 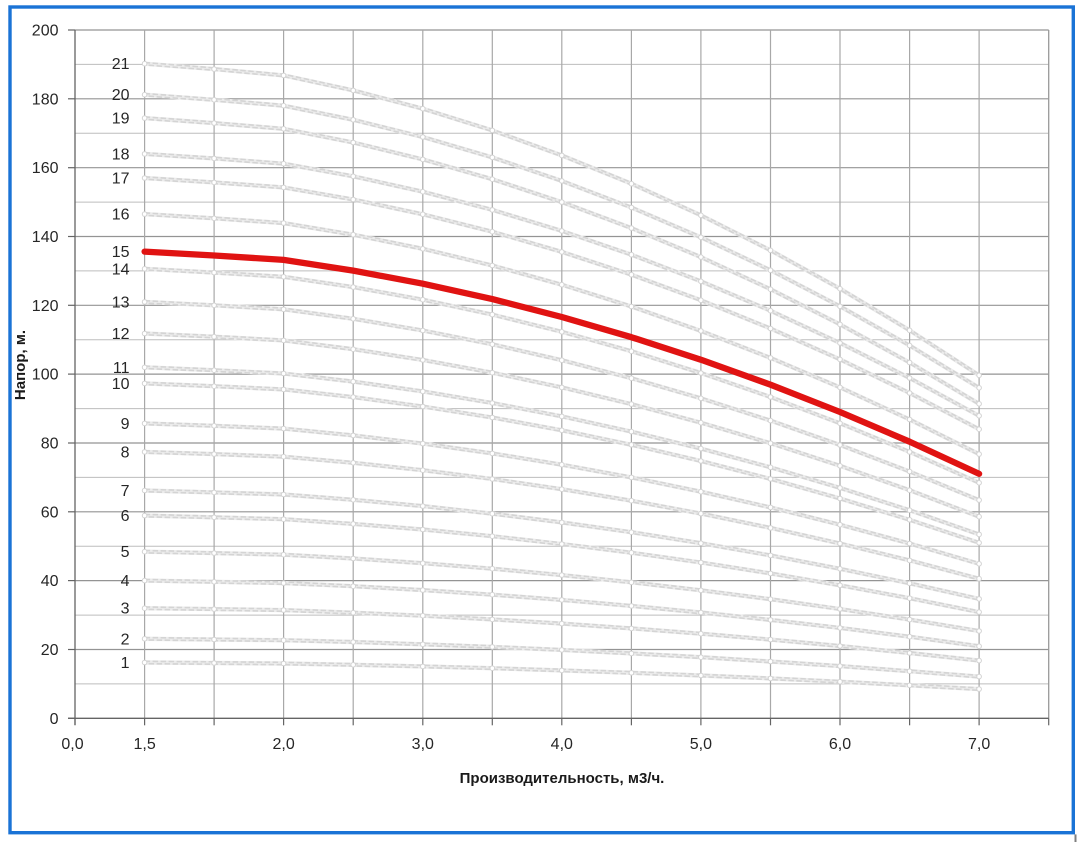 I want to click on svg-text: 1, so click(x=125, y=663).